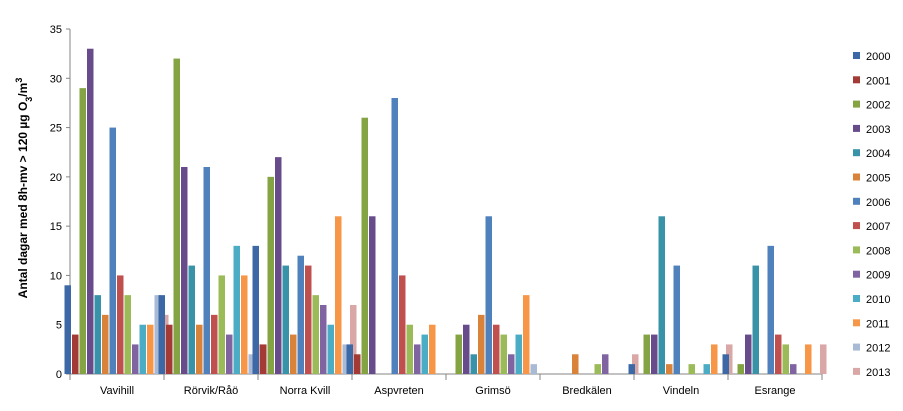 This screenshot has height=411, width=903. What do you see at coordinates (856, 323) in the screenshot?
I see `legend-swatch-2011` at bounding box center [856, 323].